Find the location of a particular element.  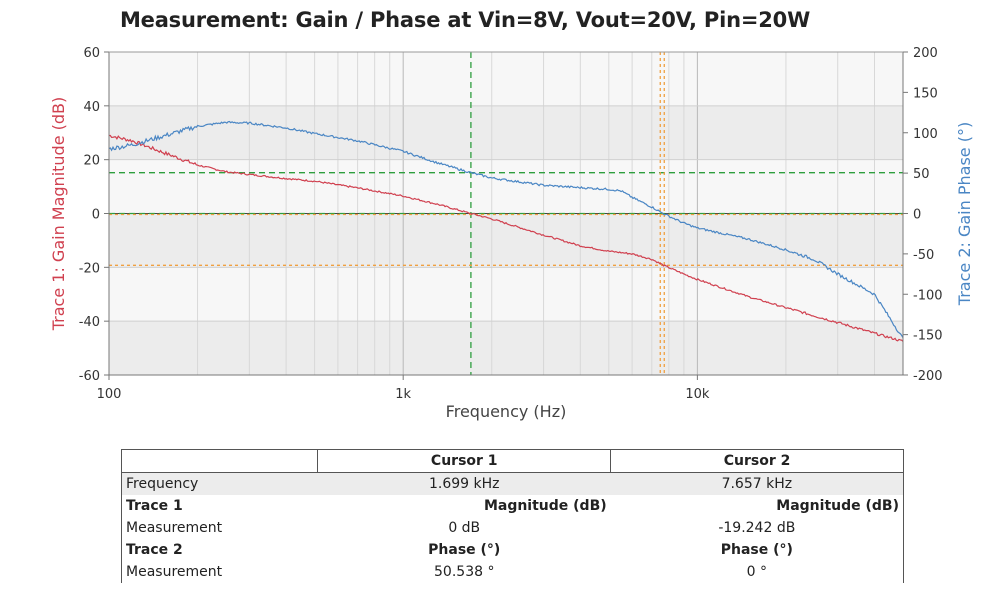

y-right-tick-label: 200 is located at coordinates (925, 53).